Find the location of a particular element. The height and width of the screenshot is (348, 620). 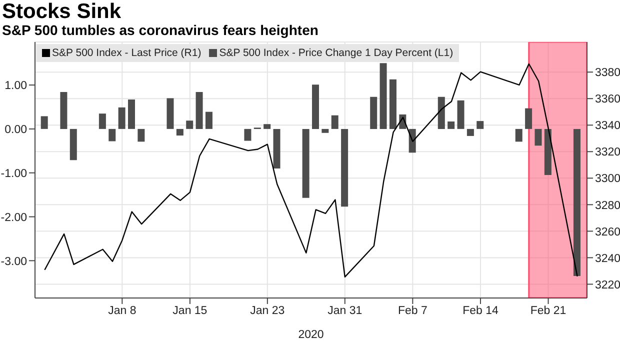

y2-tick-label: 3240 is located at coordinates (607, 258).